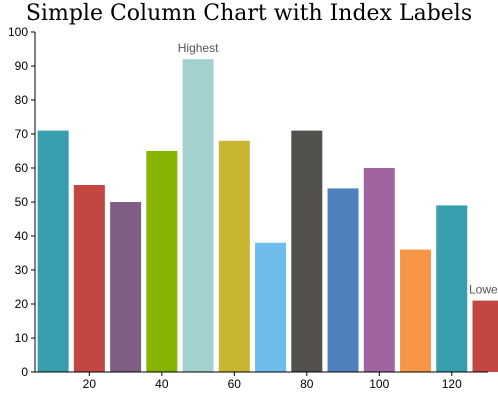 The height and width of the screenshot is (400, 498). Describe the element at coordinates (379, 384) in the screenshot. I see `x-tick-label: 100` at that location.